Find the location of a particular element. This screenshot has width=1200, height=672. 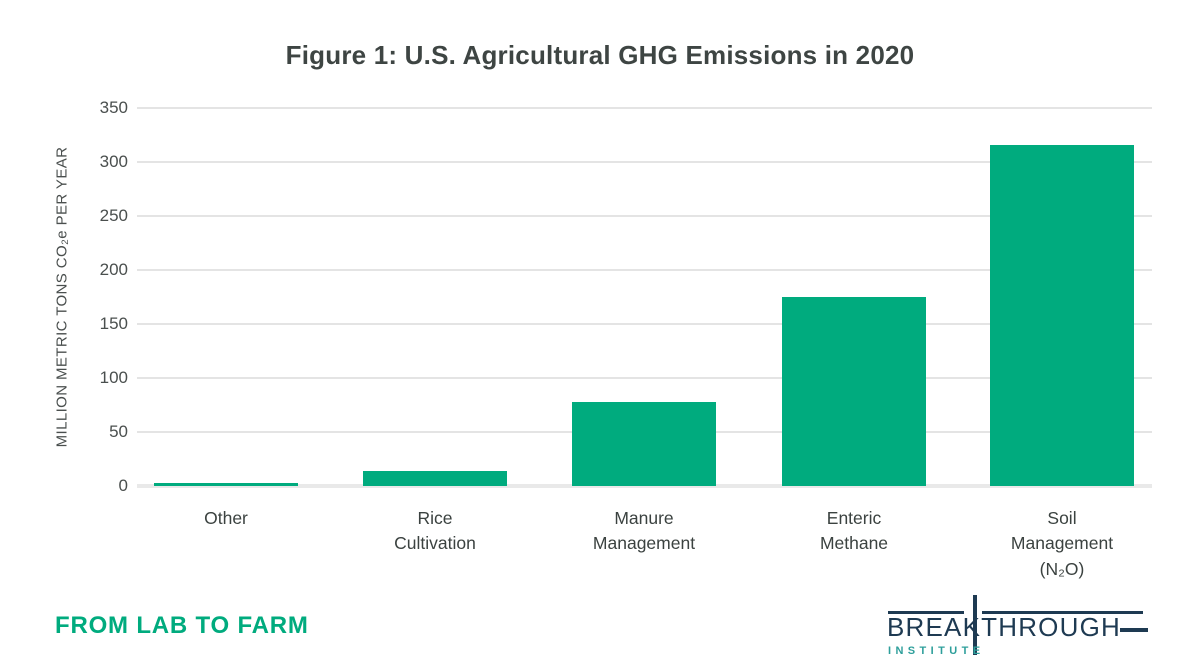

logo-strike-line is located at coordinates (1134, 630).